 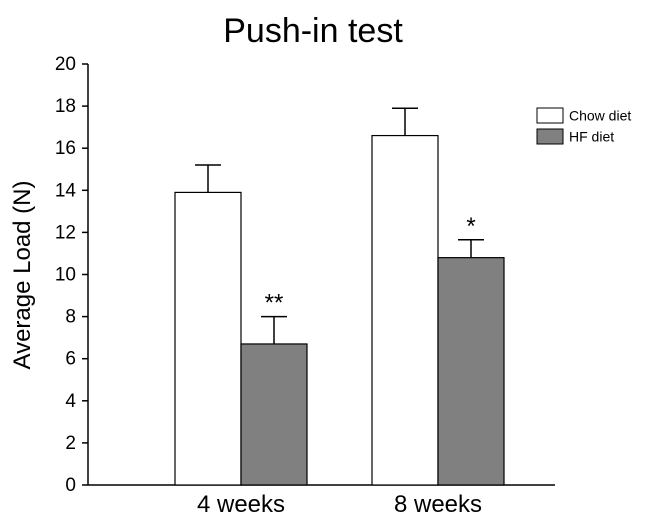 I want to click on legend-label: HF diet, so click(x=591, y=137).